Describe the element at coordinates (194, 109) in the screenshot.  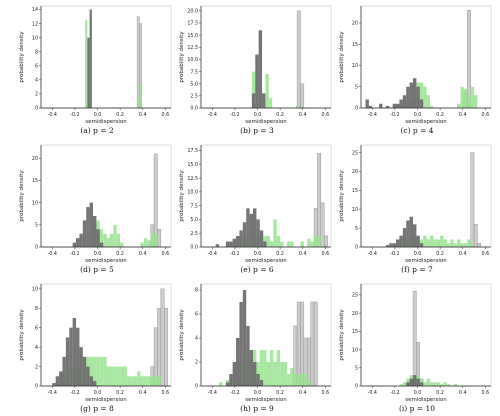
I see `y-tick-label: 0.0` at that location.